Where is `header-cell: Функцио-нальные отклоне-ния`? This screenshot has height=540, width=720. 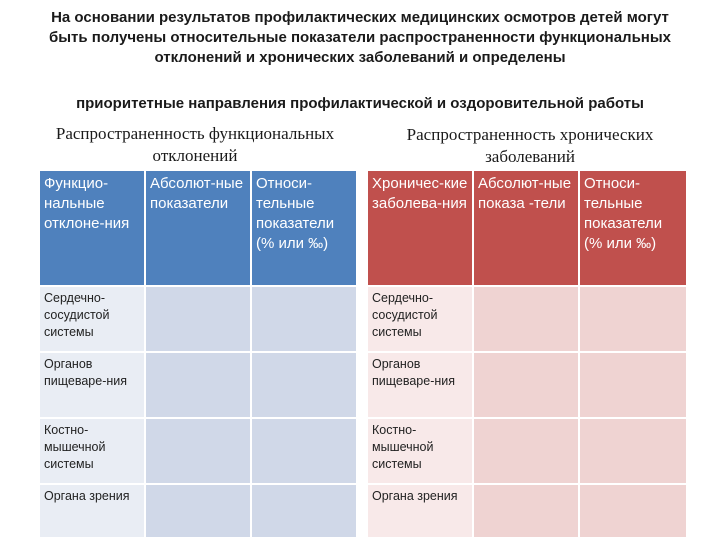
header-cell: Функцио-нальные отклоне-ния is located at coordinates (92, 228).